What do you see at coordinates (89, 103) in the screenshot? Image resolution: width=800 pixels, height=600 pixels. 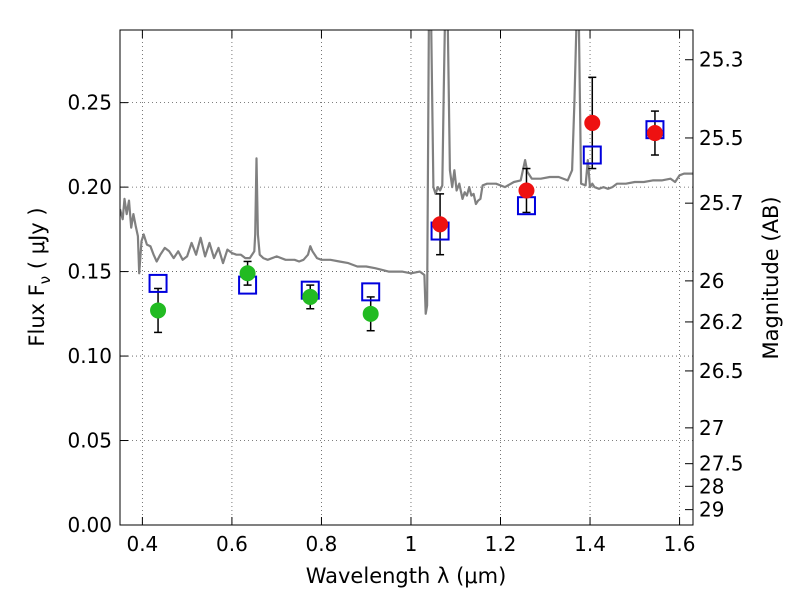 I see `y-tick-label: 0.25` at bounding box center [89, 103].